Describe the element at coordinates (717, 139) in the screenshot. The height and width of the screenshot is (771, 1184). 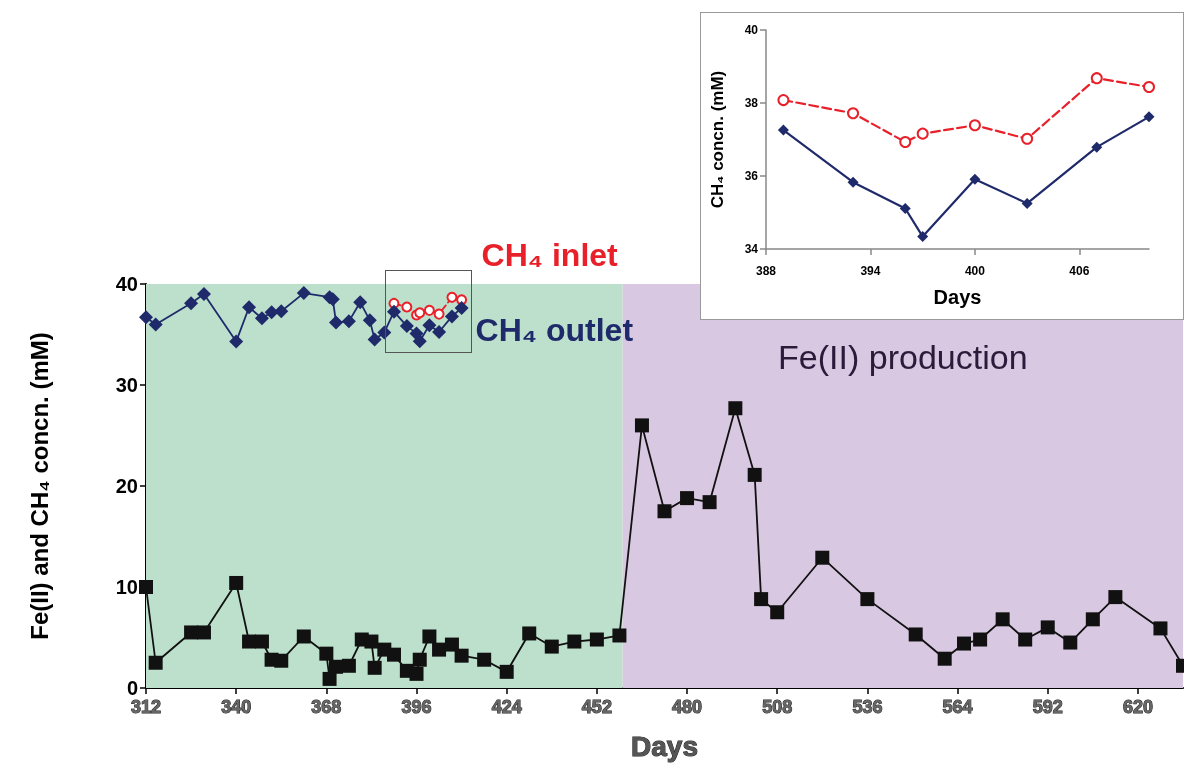
I see `y-axis-title: CH₄ concn. (mM)` at that location.